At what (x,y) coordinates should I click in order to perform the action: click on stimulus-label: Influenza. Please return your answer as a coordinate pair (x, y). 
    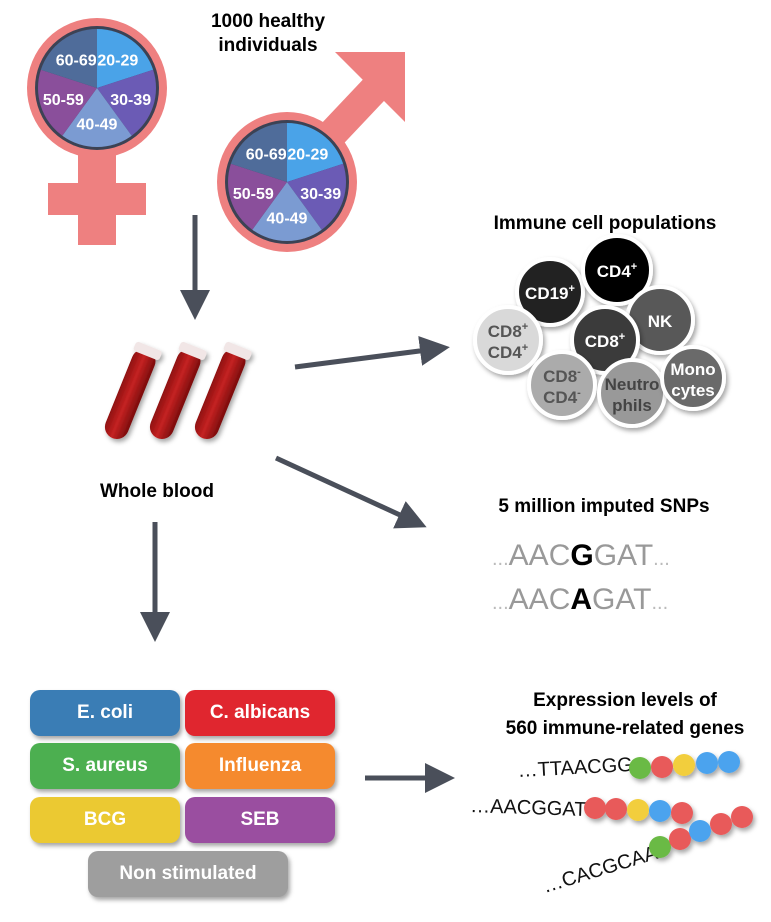
    Looking at the image, I should click on (260, 765).